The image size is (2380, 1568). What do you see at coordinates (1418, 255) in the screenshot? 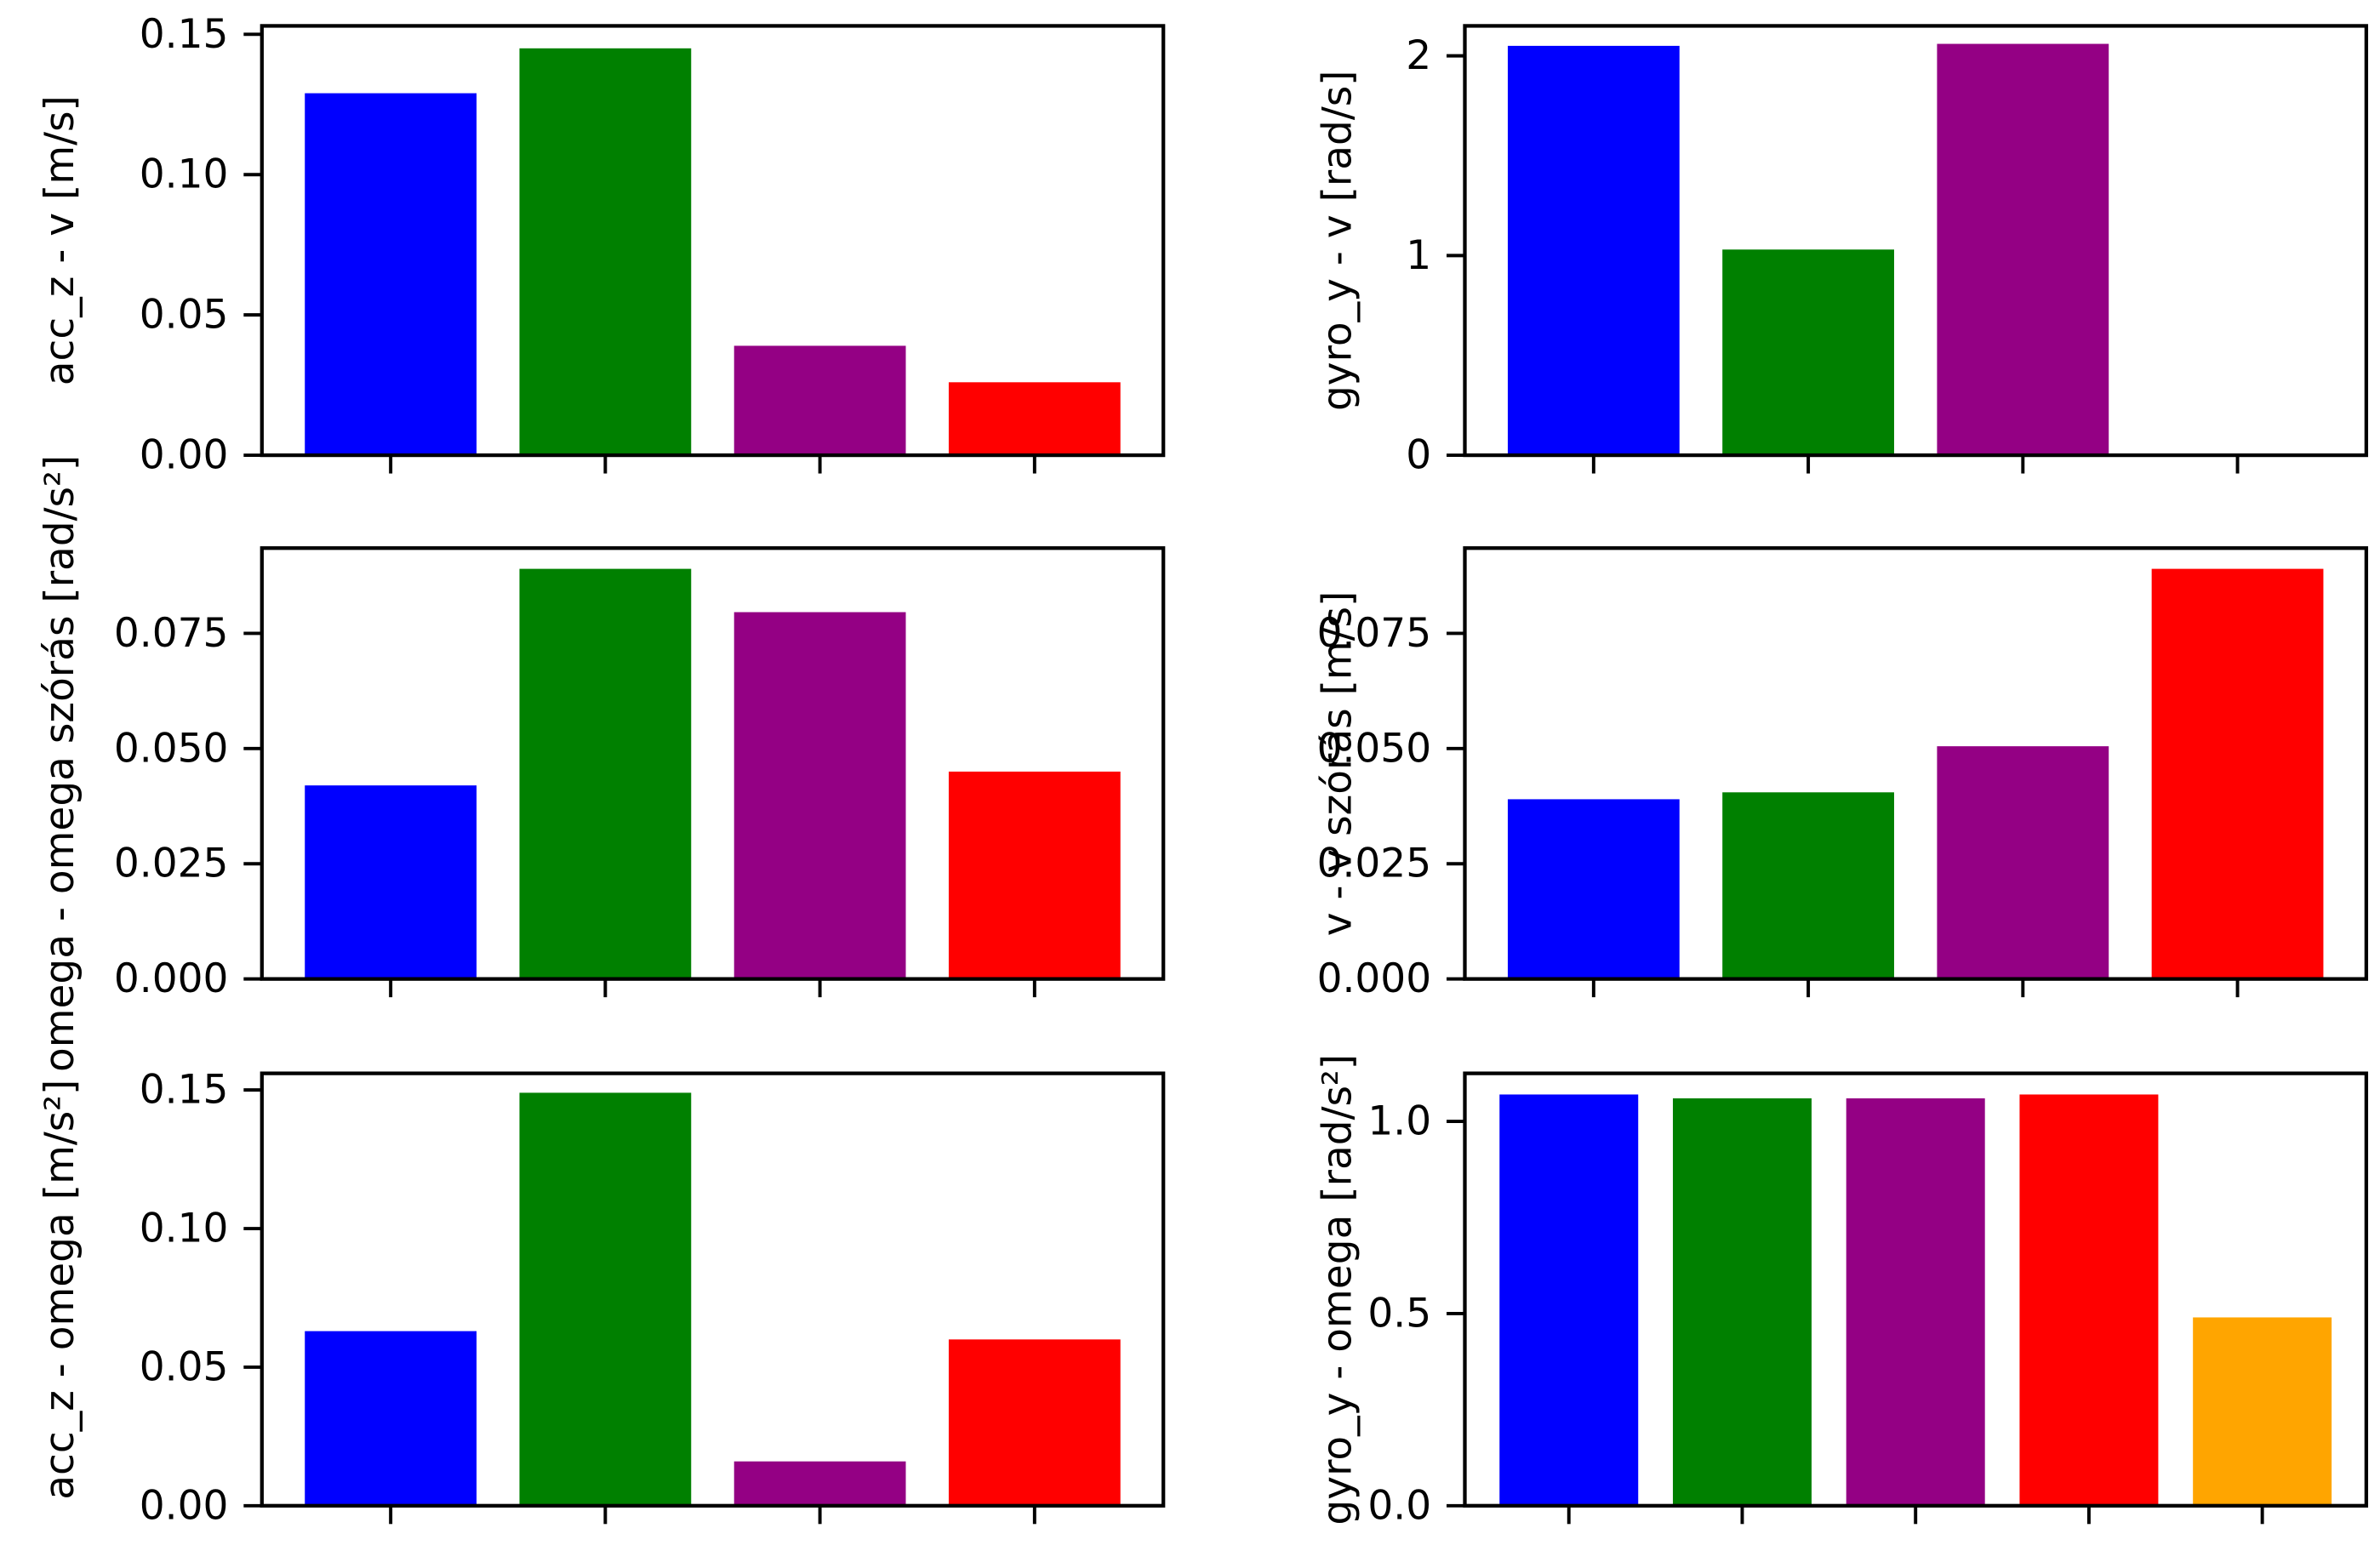
I see `y-tick-label: 1` at bounding box center [1418, 255].